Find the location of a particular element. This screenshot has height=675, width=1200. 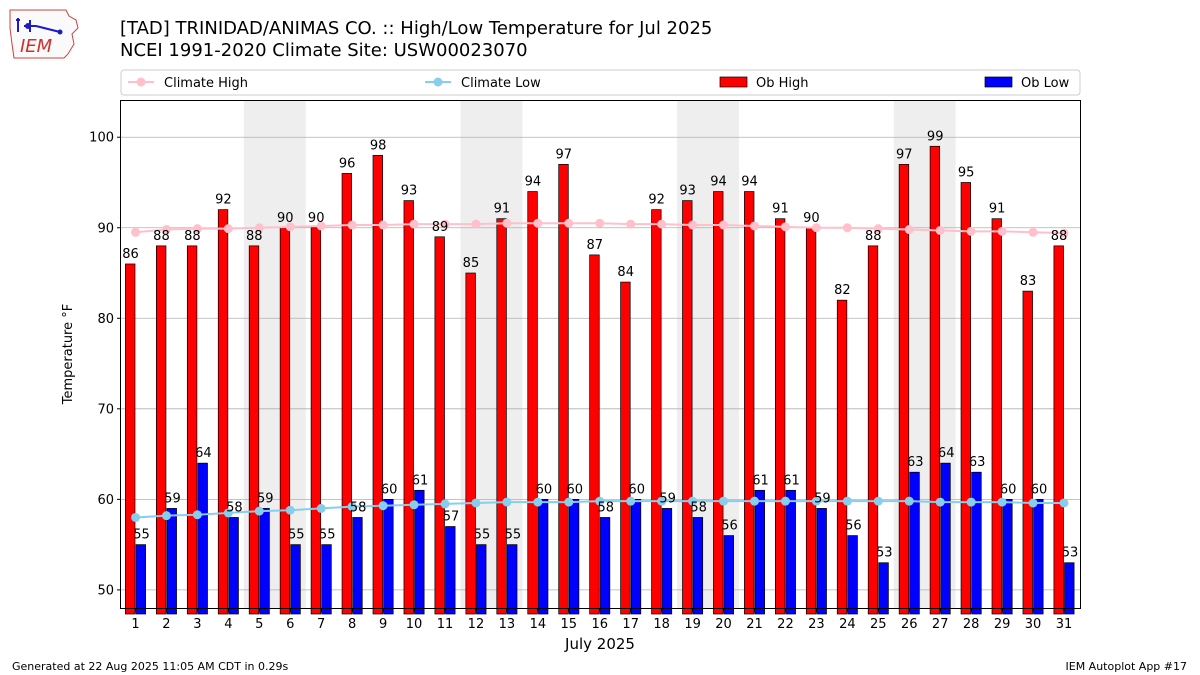

x-tick-label: 27 is located at coordinates (940, 624).